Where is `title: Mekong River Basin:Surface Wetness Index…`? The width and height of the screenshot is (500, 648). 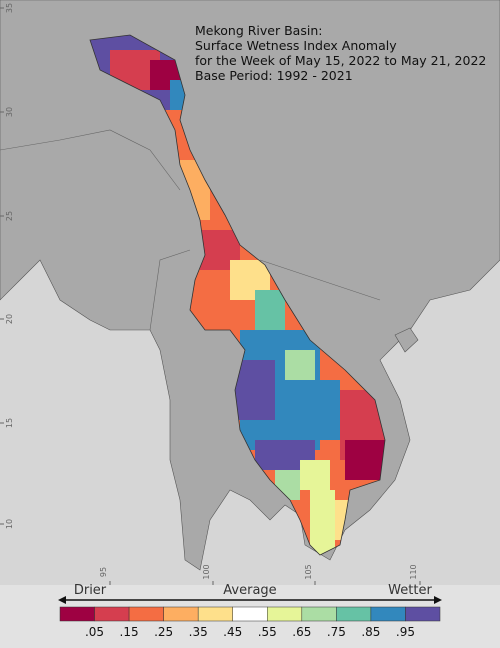
title: Mekong River Basin:Surface Wetness Index… is located at coordinates (340, 53).